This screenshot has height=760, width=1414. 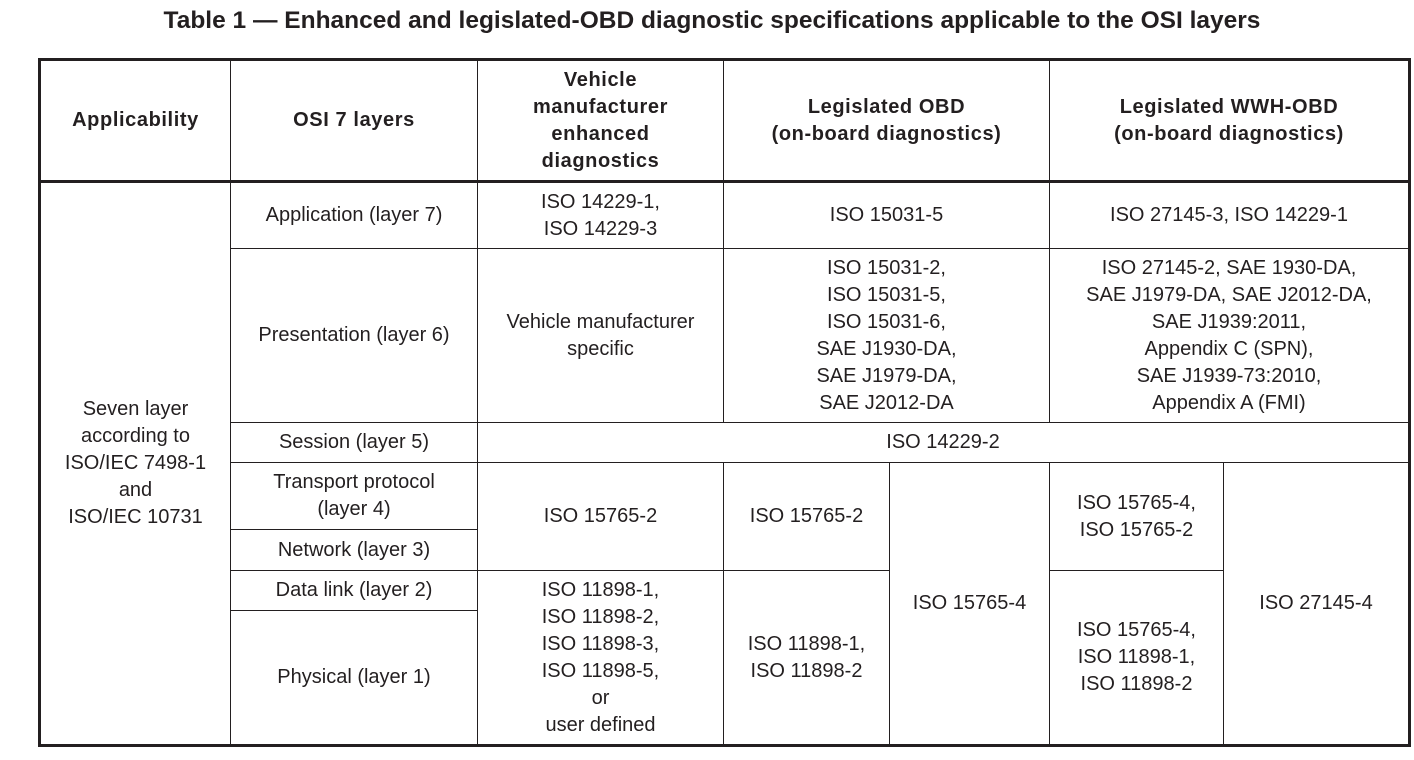 I want to click on header-applicability: Applicability, so click(x=135, y=121).